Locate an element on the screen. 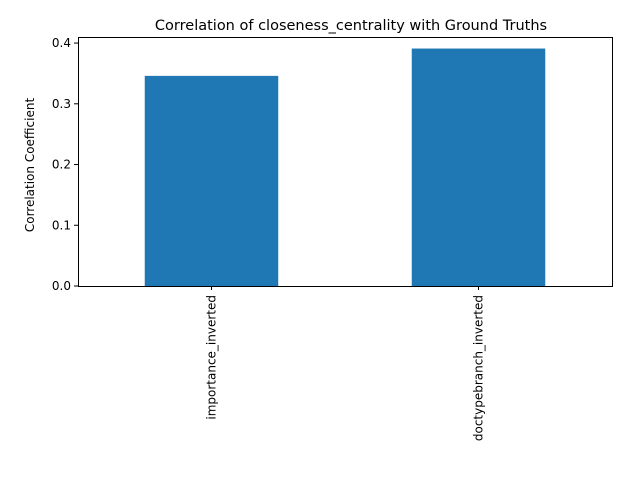 Image resolution: width=640 pixels, height=484 pixels. bar-importance_inverted is located at coordinates (211, 181).